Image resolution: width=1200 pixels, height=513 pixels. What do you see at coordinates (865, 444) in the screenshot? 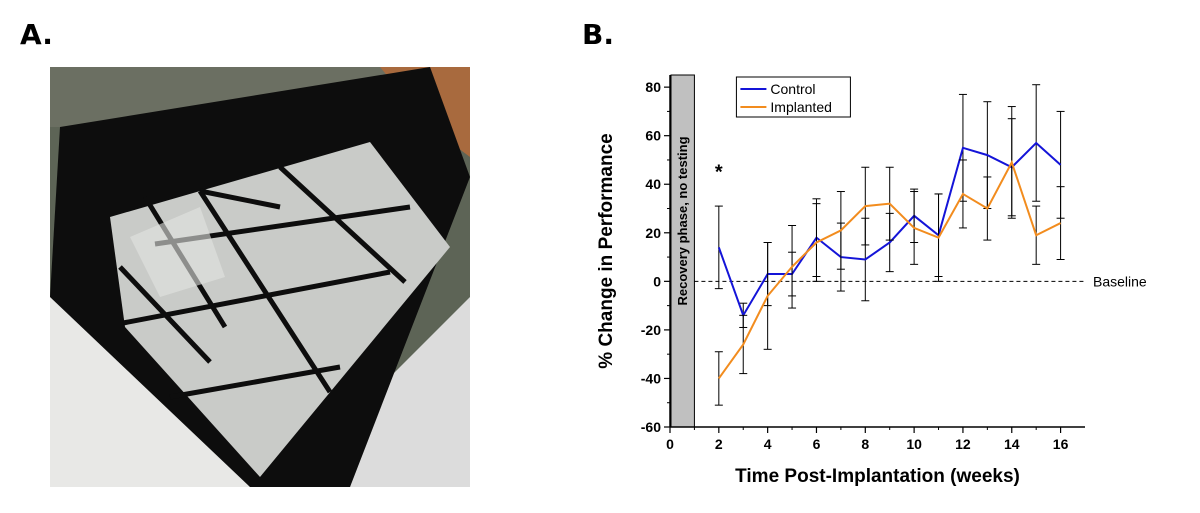
I see `x-tick-label: 8` at bounding box center [865, 444].